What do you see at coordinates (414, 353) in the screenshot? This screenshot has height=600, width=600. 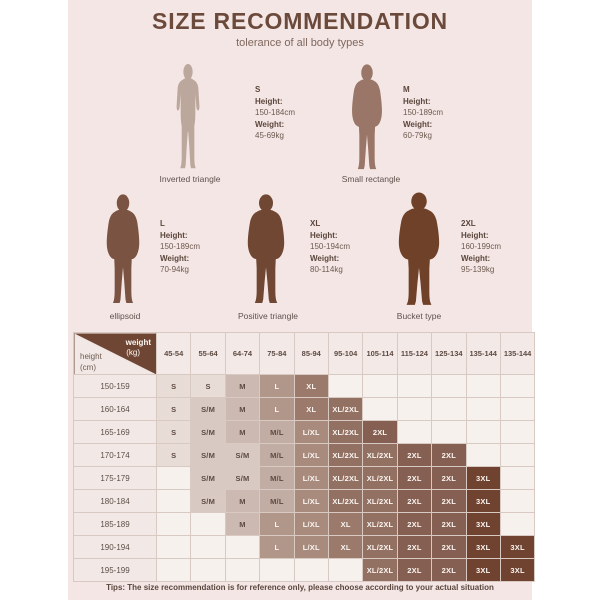 I see `weight-col-header: 115-124` at bounding box center [414, 353].